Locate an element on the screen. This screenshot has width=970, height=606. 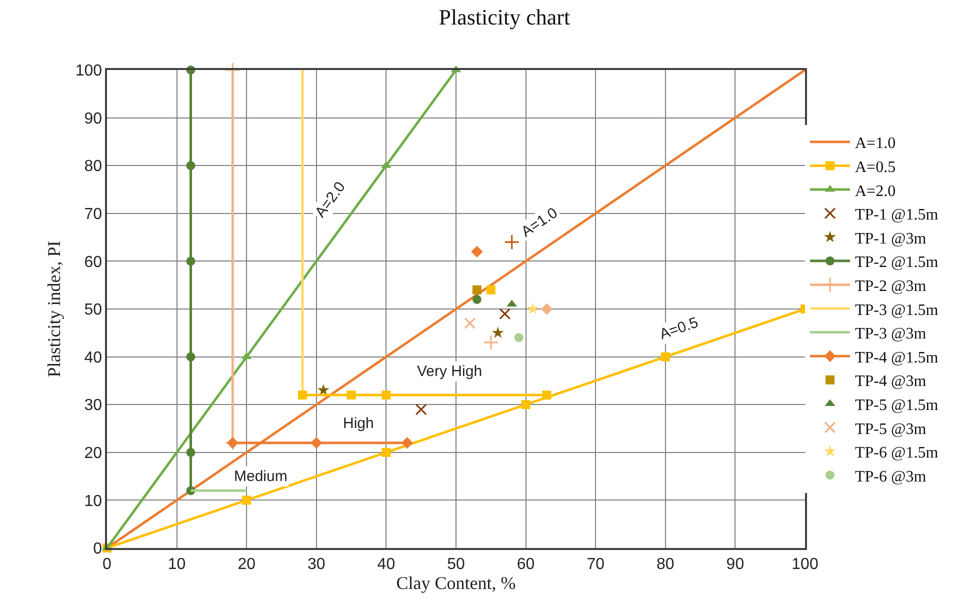
x-tick-label: 20 is located at coordinates (247, 564).